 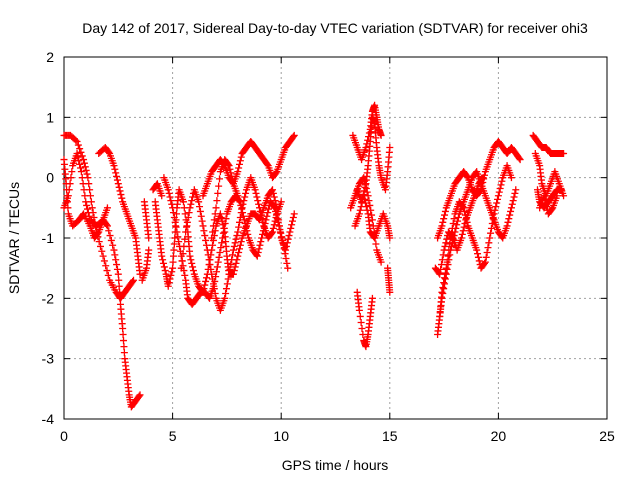 What do you see at coordinates (119, 211) in the screenshot?
I see `series-trace-d` at bounding box center [119, 211].